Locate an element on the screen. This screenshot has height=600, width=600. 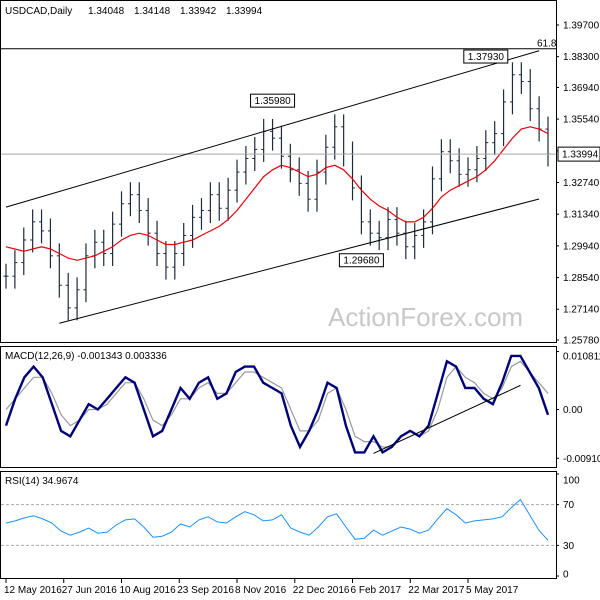
watermark: ActionForex.com is located at coordinates (425, 317).